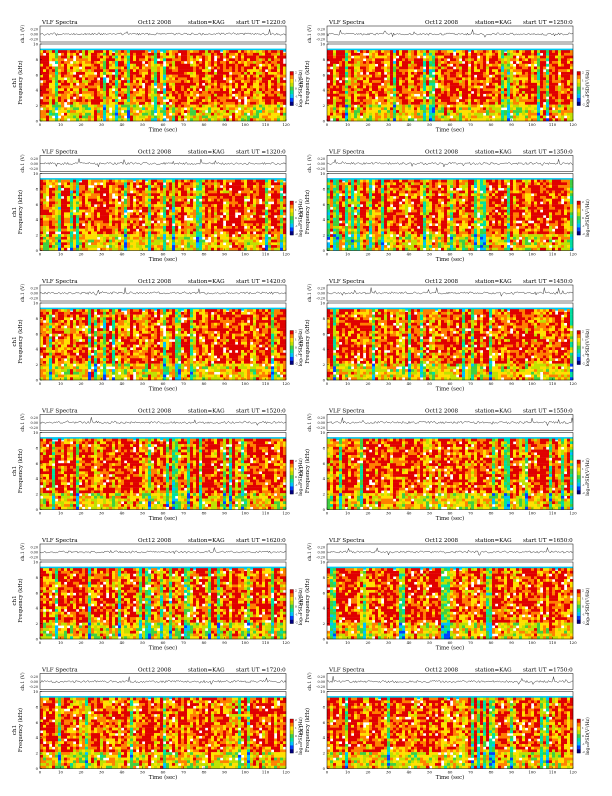 The image size is (612, 796). What do you see at coordinates (206, 153) in the screenshot?
I see `panel-station: station=KAG` at bounding box center [206, 153].